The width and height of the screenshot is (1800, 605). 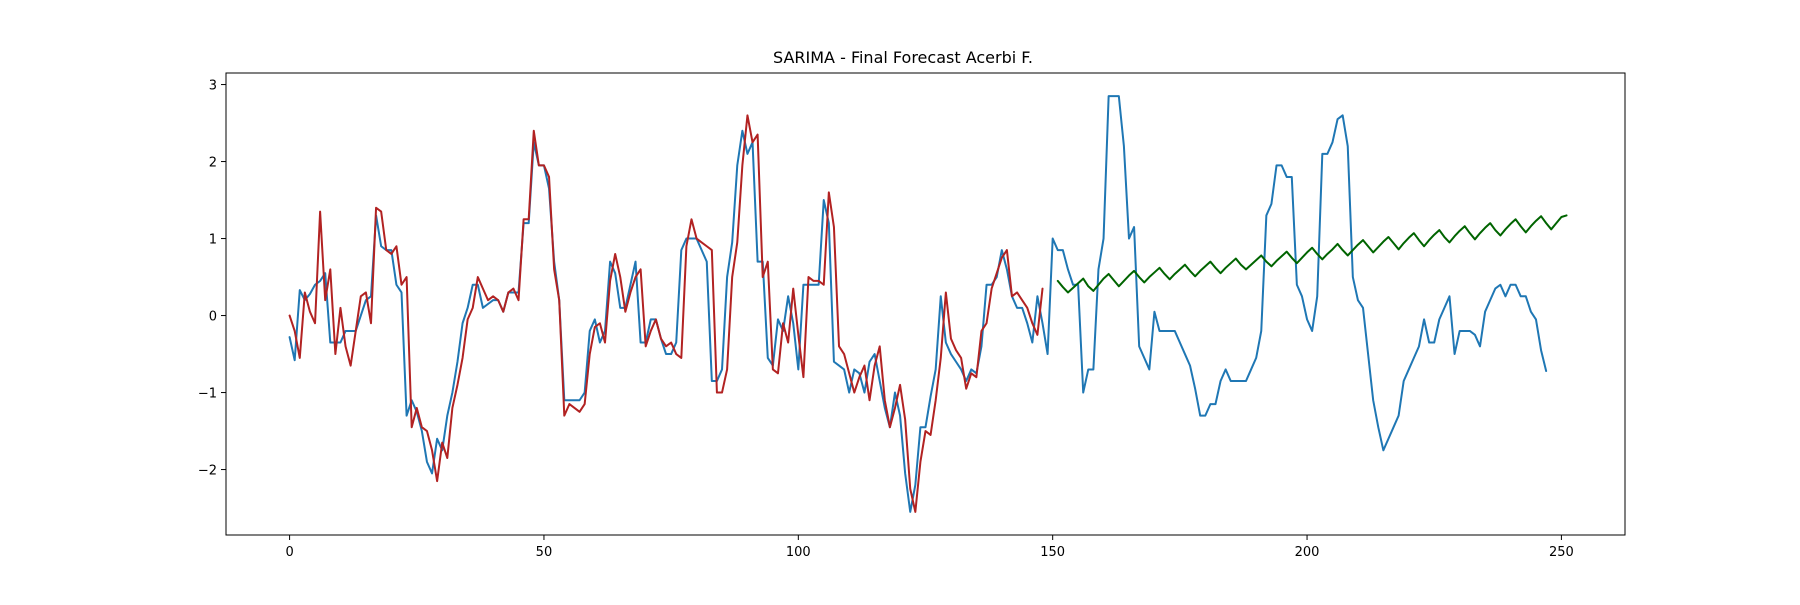 What do you see at coordinates (289, 552) in the screenshot?
I see `x-tick-label: 0` at bounding box center [289, 552].